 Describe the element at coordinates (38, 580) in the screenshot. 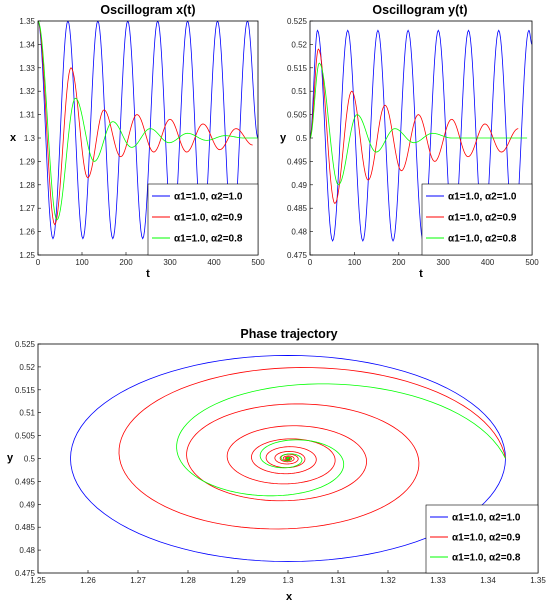

I see `x-tick-label: 1.25` at that location.